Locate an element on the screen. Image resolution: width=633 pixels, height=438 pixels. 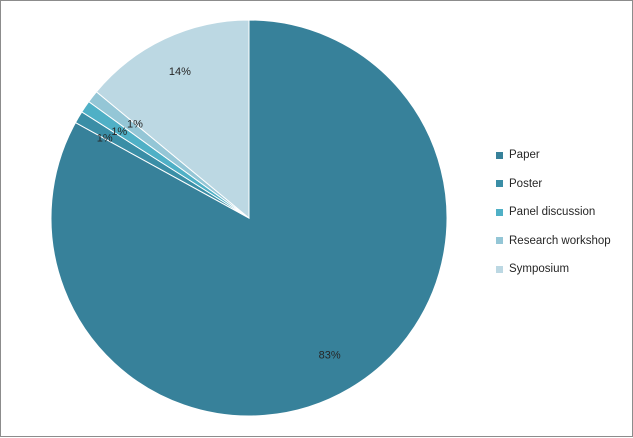
legend-swatch-panel-discussion is located at coordinates (499, 212).